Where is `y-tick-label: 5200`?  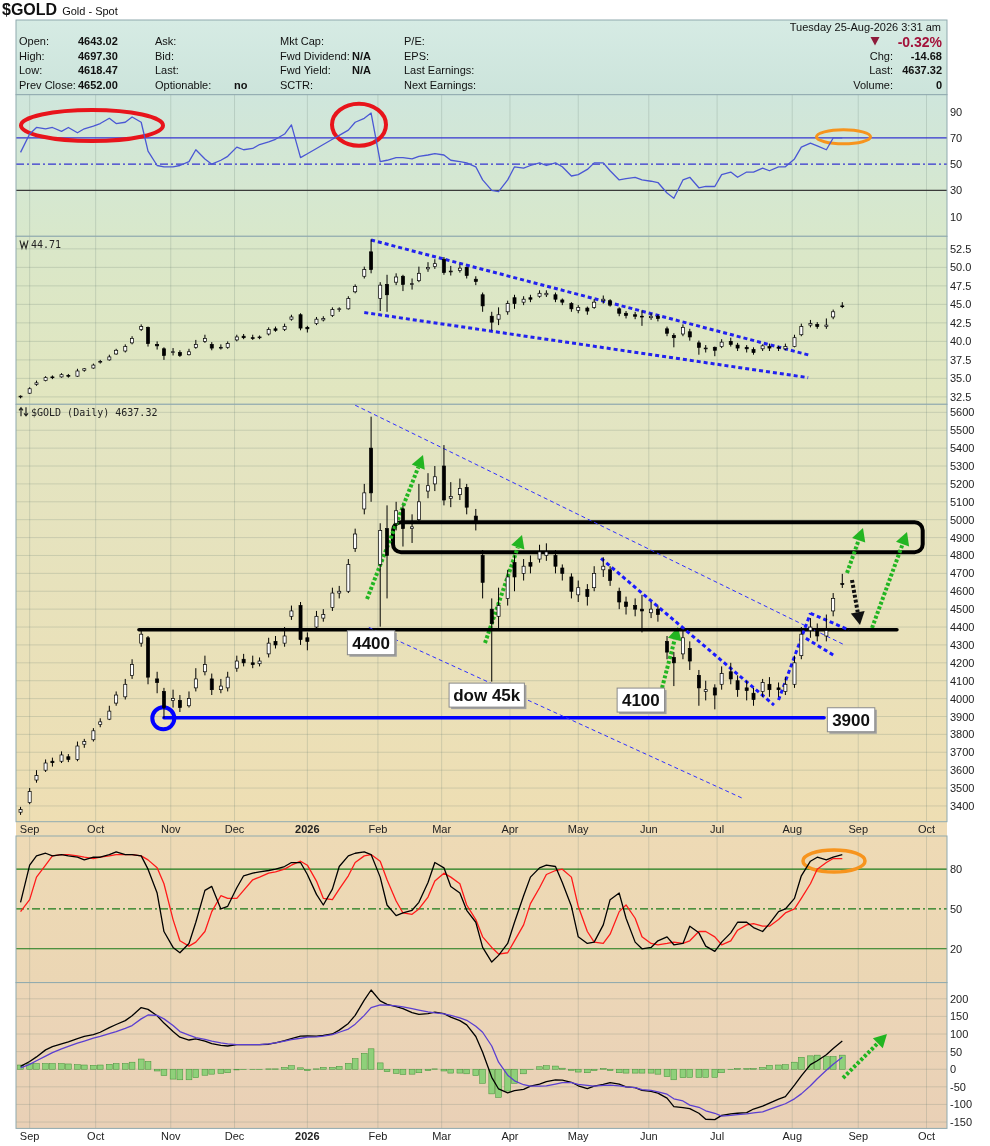
y-tick-label: 5200 is located at coordinates (962, 483).